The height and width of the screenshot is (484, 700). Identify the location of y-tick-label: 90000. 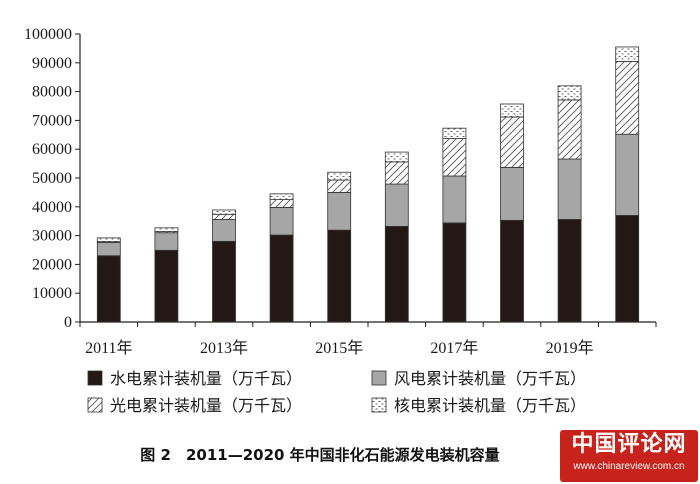
(52, 63).